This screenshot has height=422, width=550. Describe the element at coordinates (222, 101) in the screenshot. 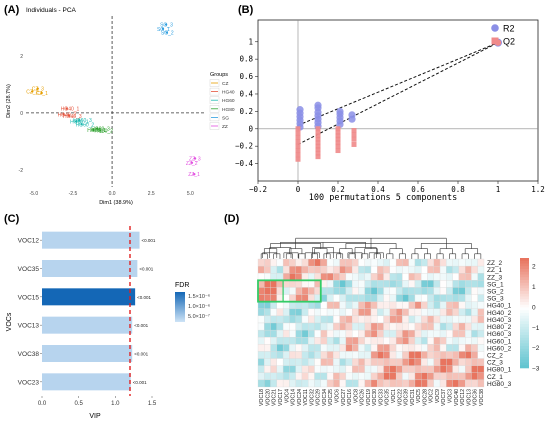

I see `pca-legend: Groups CZ HG40 HG60 HG80 SG ZZ` at that location.